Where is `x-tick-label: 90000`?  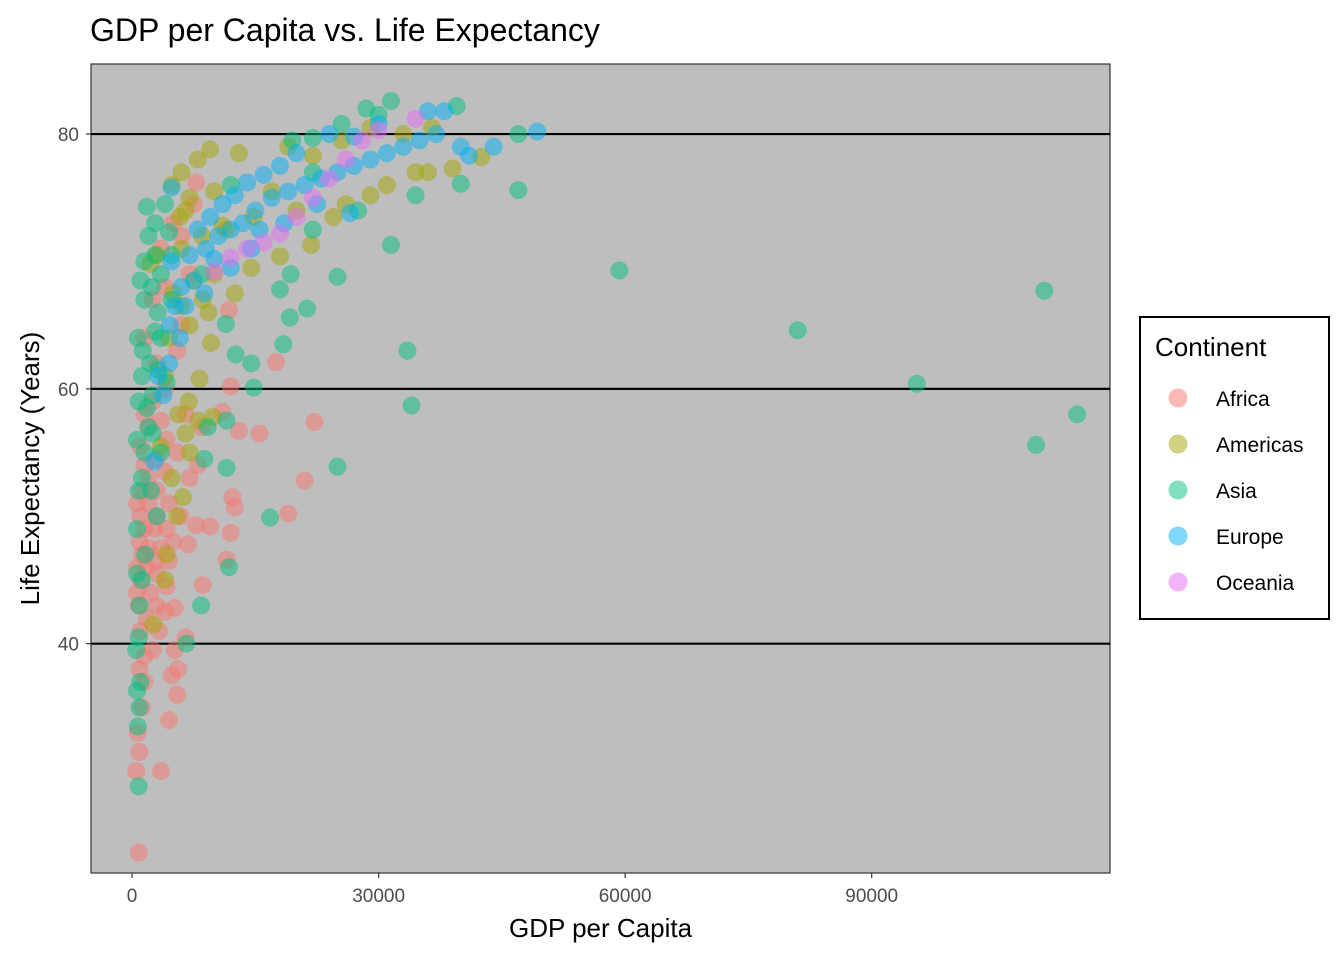
x-tick-label: 90000 is located at coordinates (871, 896).